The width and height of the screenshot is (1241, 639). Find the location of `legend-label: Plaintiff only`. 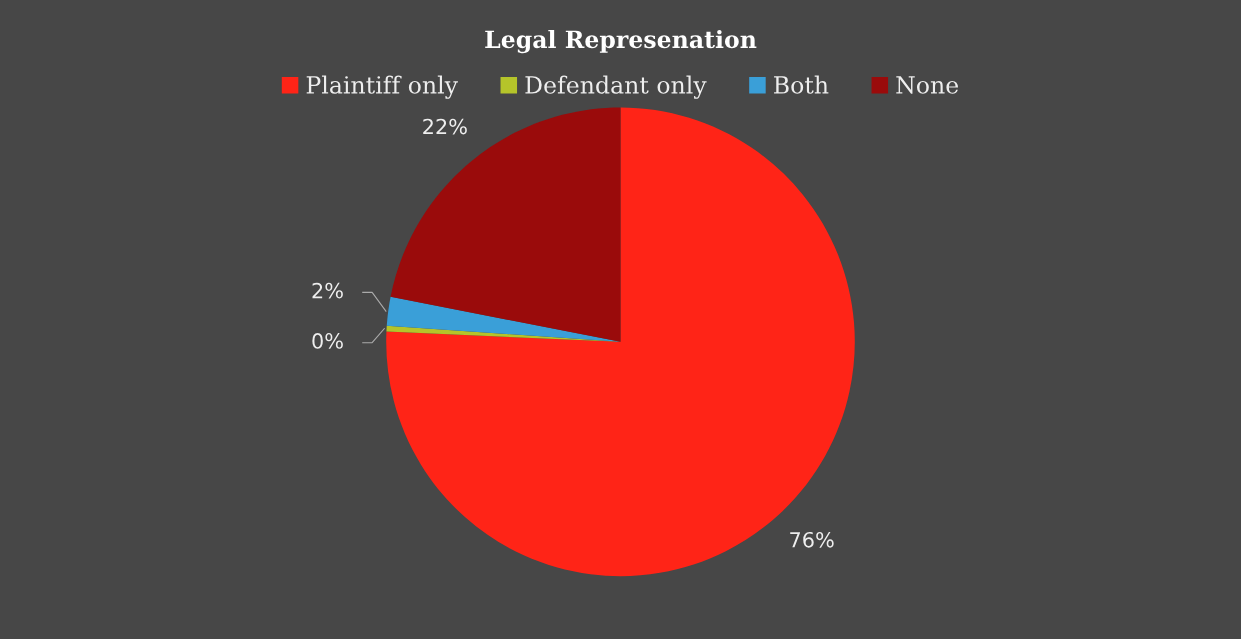

legend-label: Plaintiff only is located at coordinates (382, 87).